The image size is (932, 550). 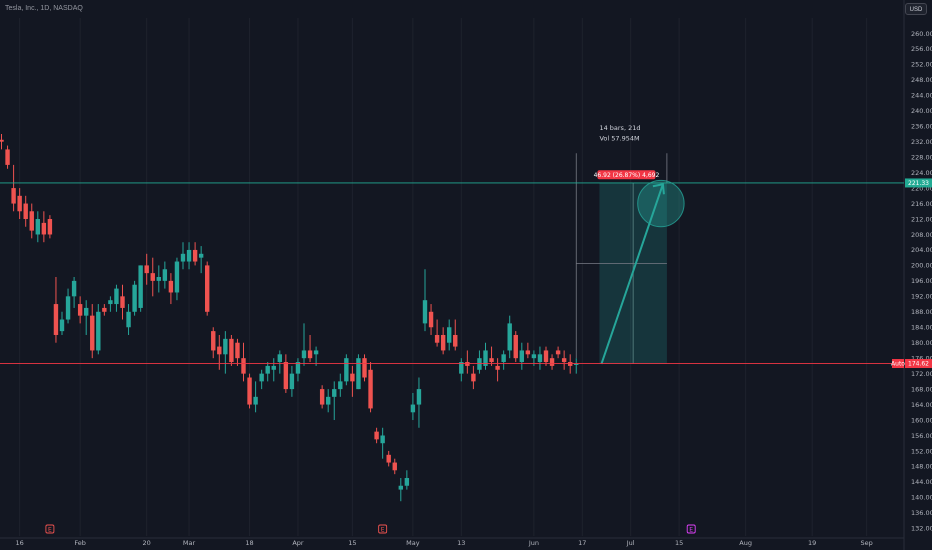 What do you see at coordinates (352, 543) in the screenshot?
I see `x-tick-label: 15` at bounding box center [352, 543].